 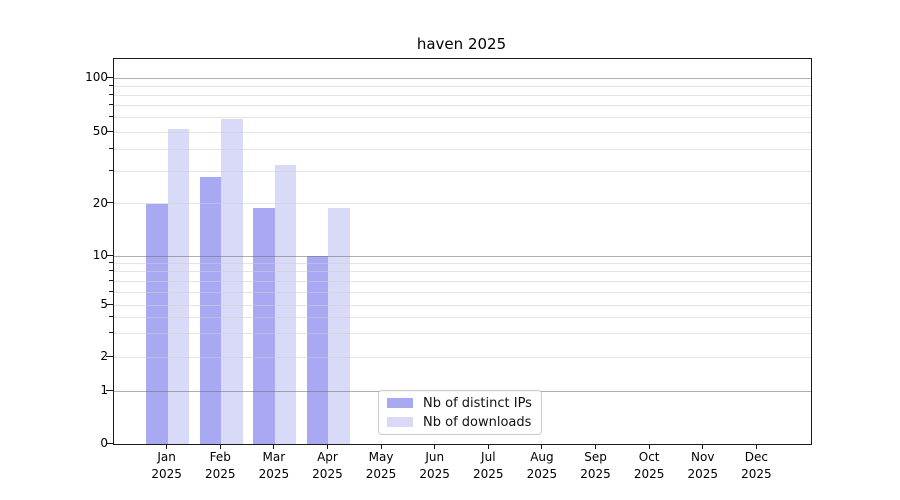 What do you see at coordinates (488, 466) in the screenshot?
I see `x-tick-label: Jul 2025` at bounding box center [488, 466].